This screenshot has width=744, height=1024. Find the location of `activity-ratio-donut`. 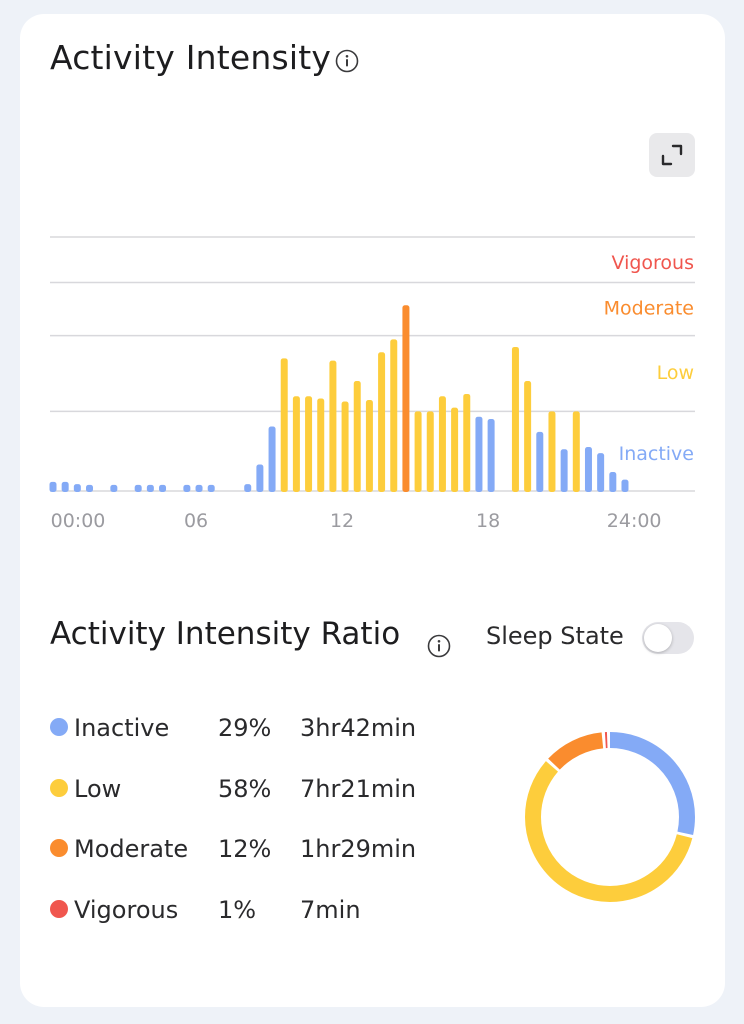

activity-ratio-donut is located at coordinates (610, 817).